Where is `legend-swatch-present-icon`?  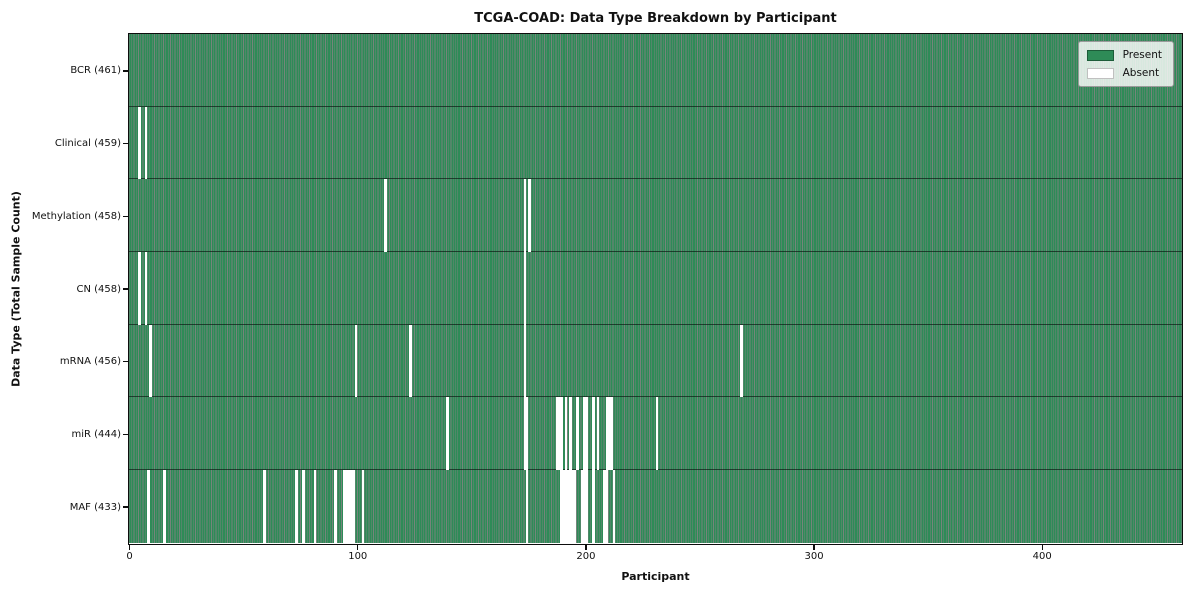 legend-swatch-present-icon is located at coordinates (1100, 55).